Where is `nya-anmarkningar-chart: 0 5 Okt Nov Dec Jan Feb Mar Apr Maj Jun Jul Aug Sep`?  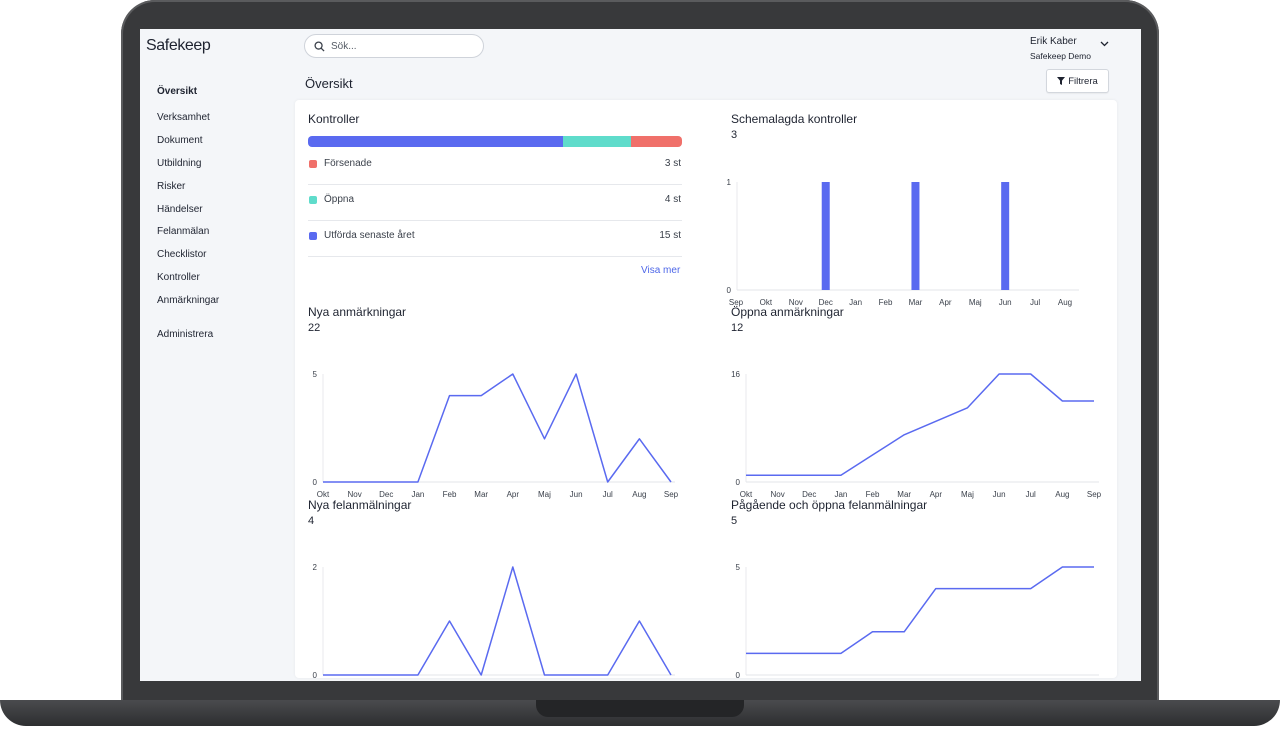
nya-anmarkningar-chart: 0 5 Okt Nov Dec Jan Feb Mar Apr Maj Jun Jul Aug Sep is located at coordinates (495, 418).